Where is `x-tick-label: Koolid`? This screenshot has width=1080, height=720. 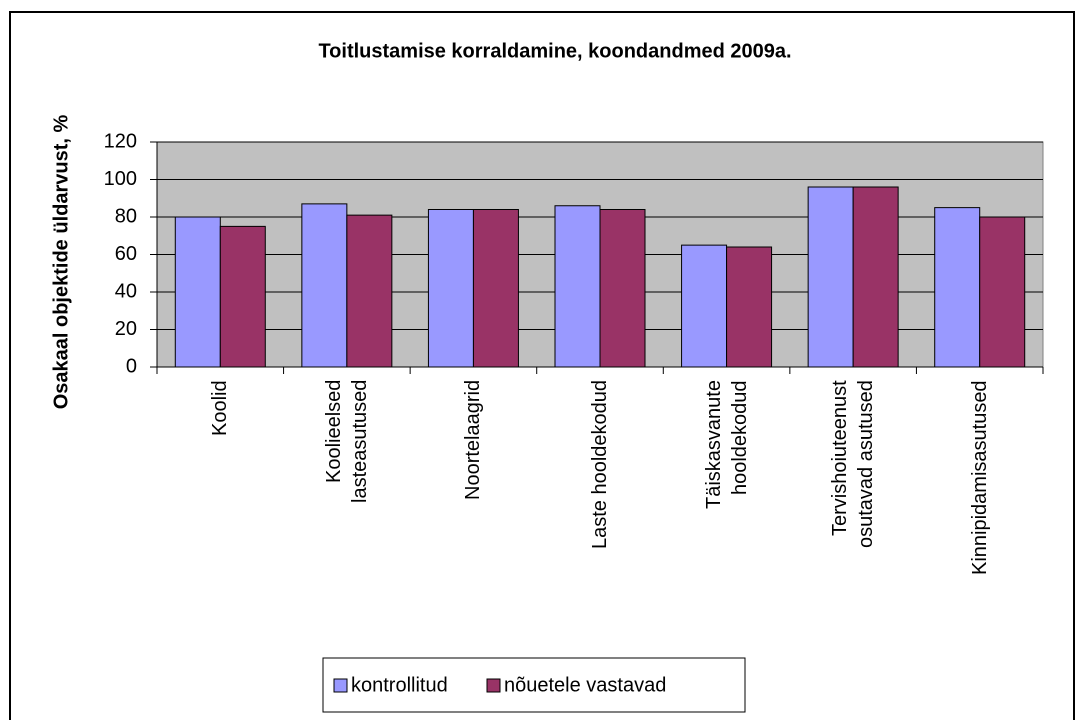
x-tick-label: Koolid is located at coordinates (220, 408).